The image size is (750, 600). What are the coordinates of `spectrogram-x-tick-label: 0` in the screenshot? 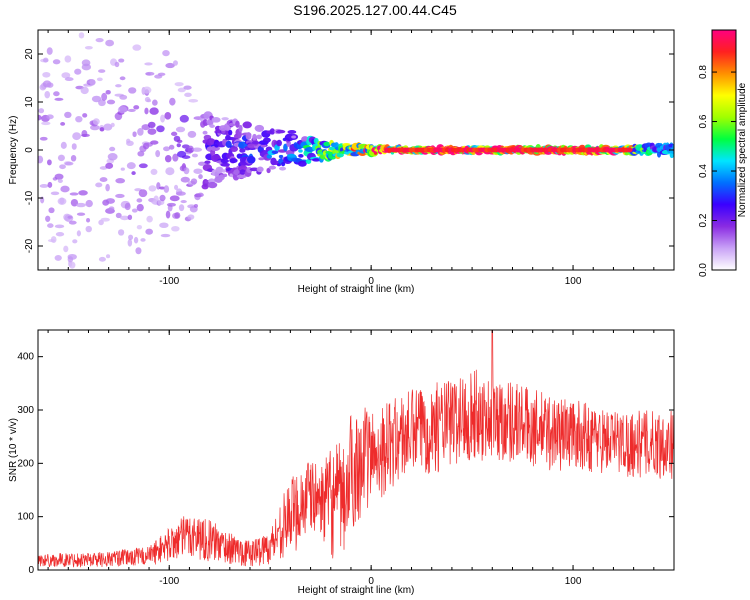 It's located at (371, 281).